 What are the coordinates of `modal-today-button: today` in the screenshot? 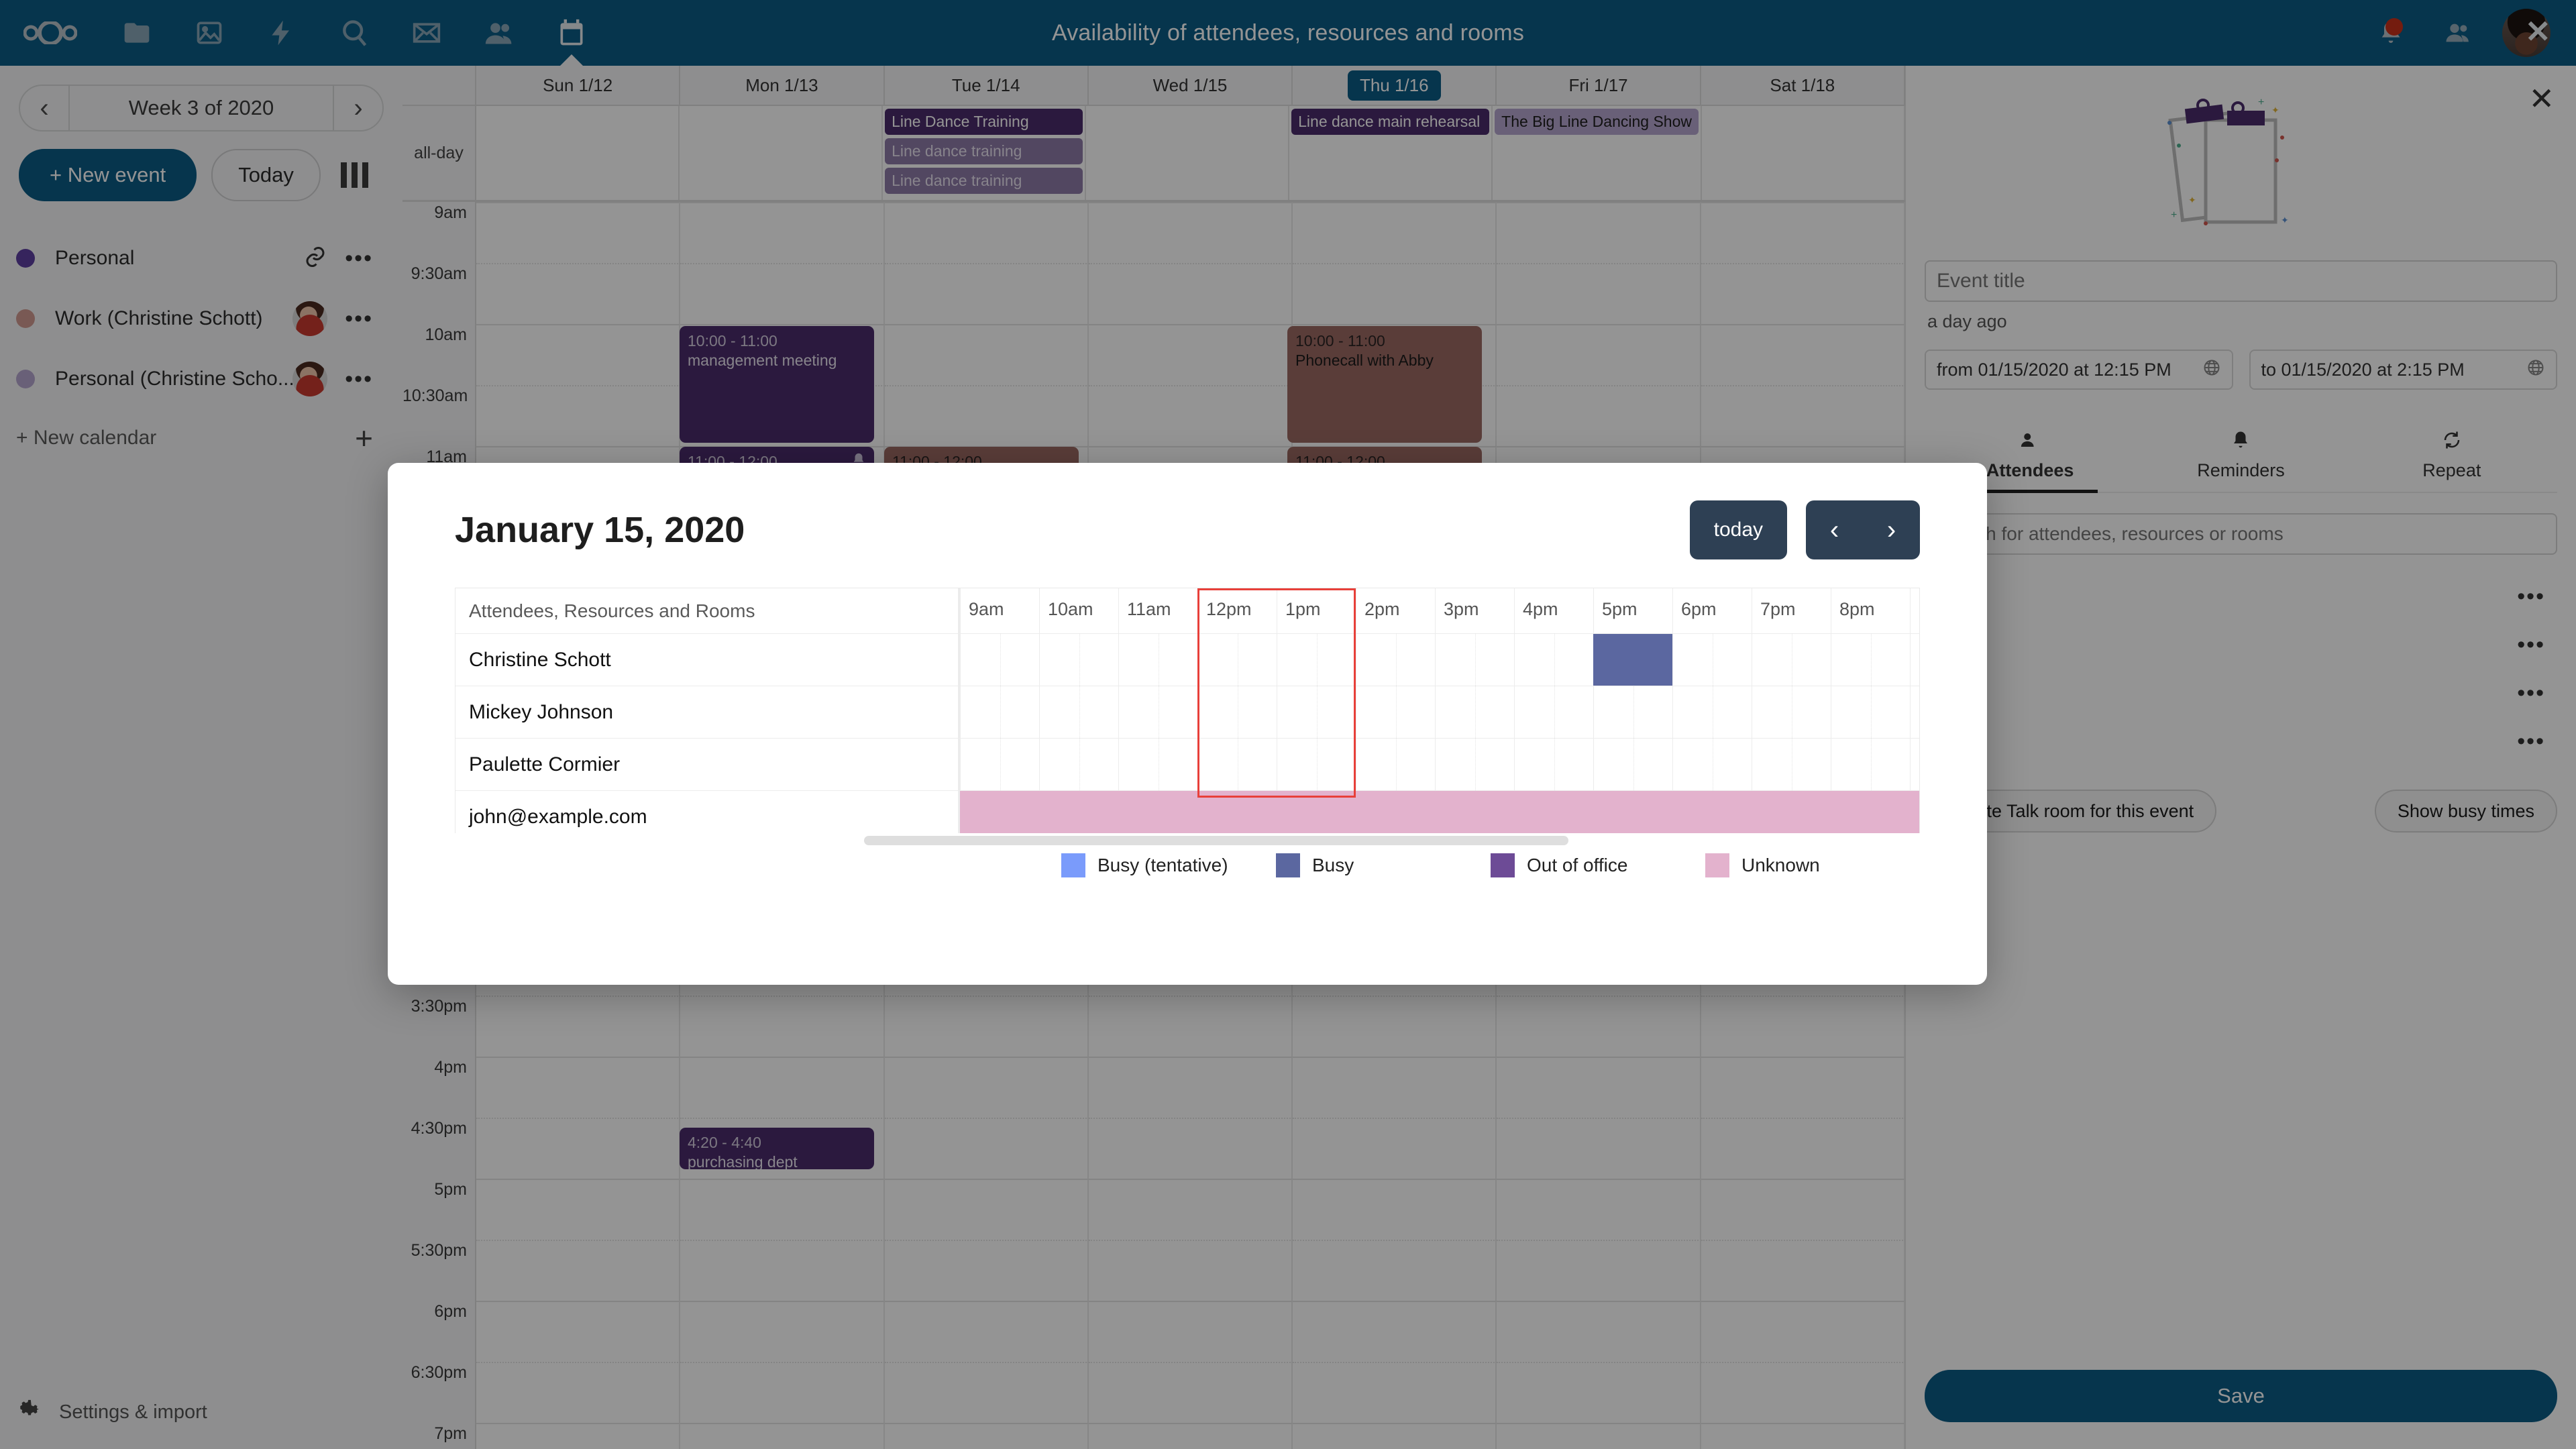 It's located at (1738, 529).